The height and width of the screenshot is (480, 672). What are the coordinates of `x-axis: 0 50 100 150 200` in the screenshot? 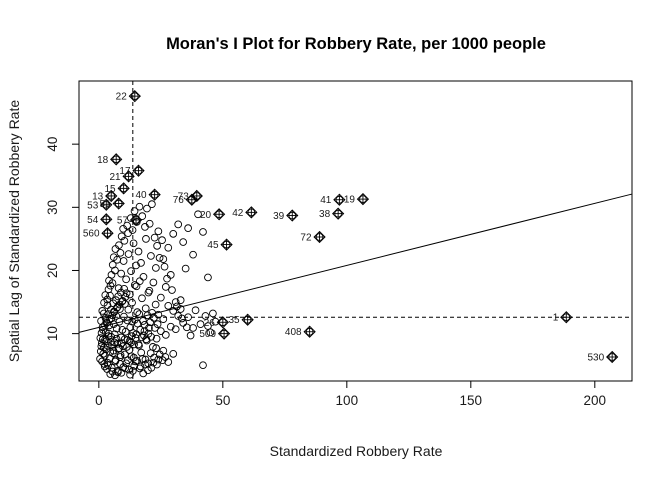 It's located at (351, 394).